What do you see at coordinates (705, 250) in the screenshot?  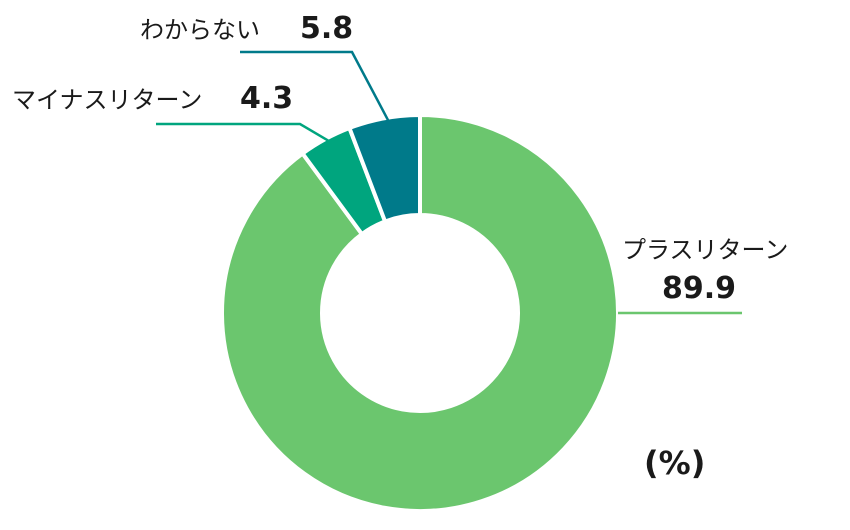 I see `slice-label-plus-return: プラスリターン` at bounding box center [705, 250].